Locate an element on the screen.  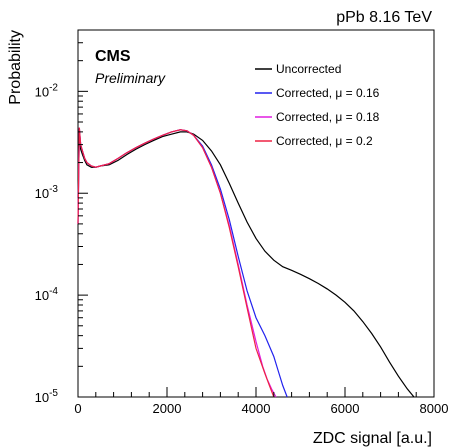
legend-label-2: Corrected, μ = 0.18 is located at coordinates (328, 117).